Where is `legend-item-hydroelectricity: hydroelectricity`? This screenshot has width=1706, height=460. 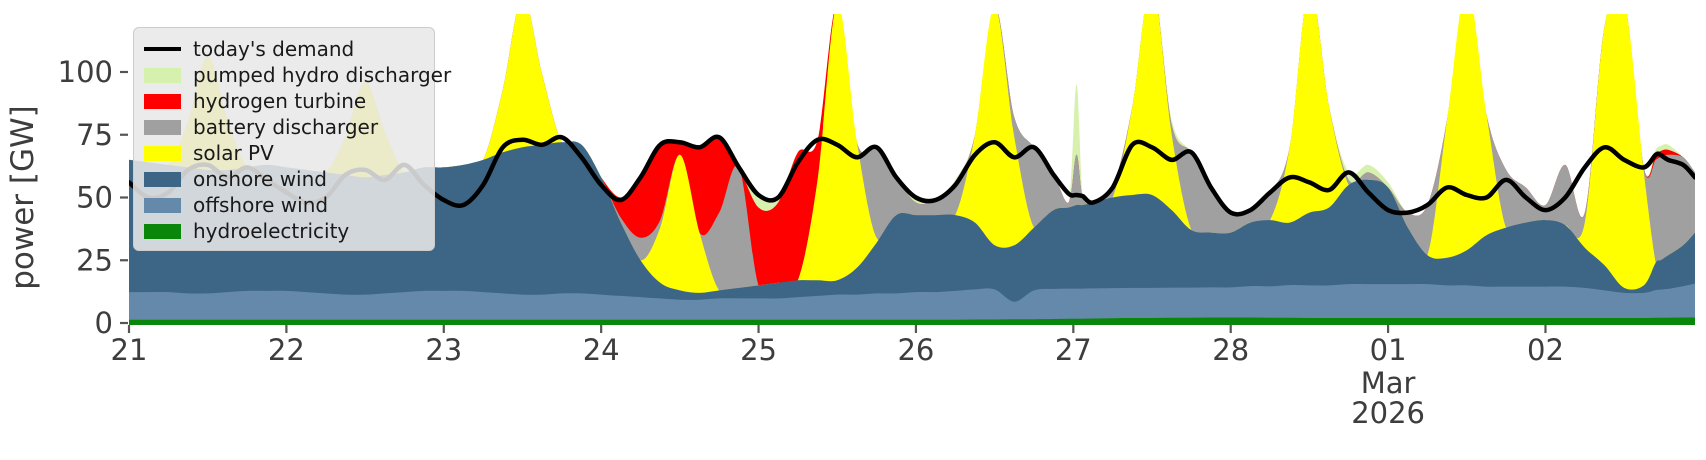
legend-item-hydroelectricity: hydroelectricity is located at coordinates (284, 231).